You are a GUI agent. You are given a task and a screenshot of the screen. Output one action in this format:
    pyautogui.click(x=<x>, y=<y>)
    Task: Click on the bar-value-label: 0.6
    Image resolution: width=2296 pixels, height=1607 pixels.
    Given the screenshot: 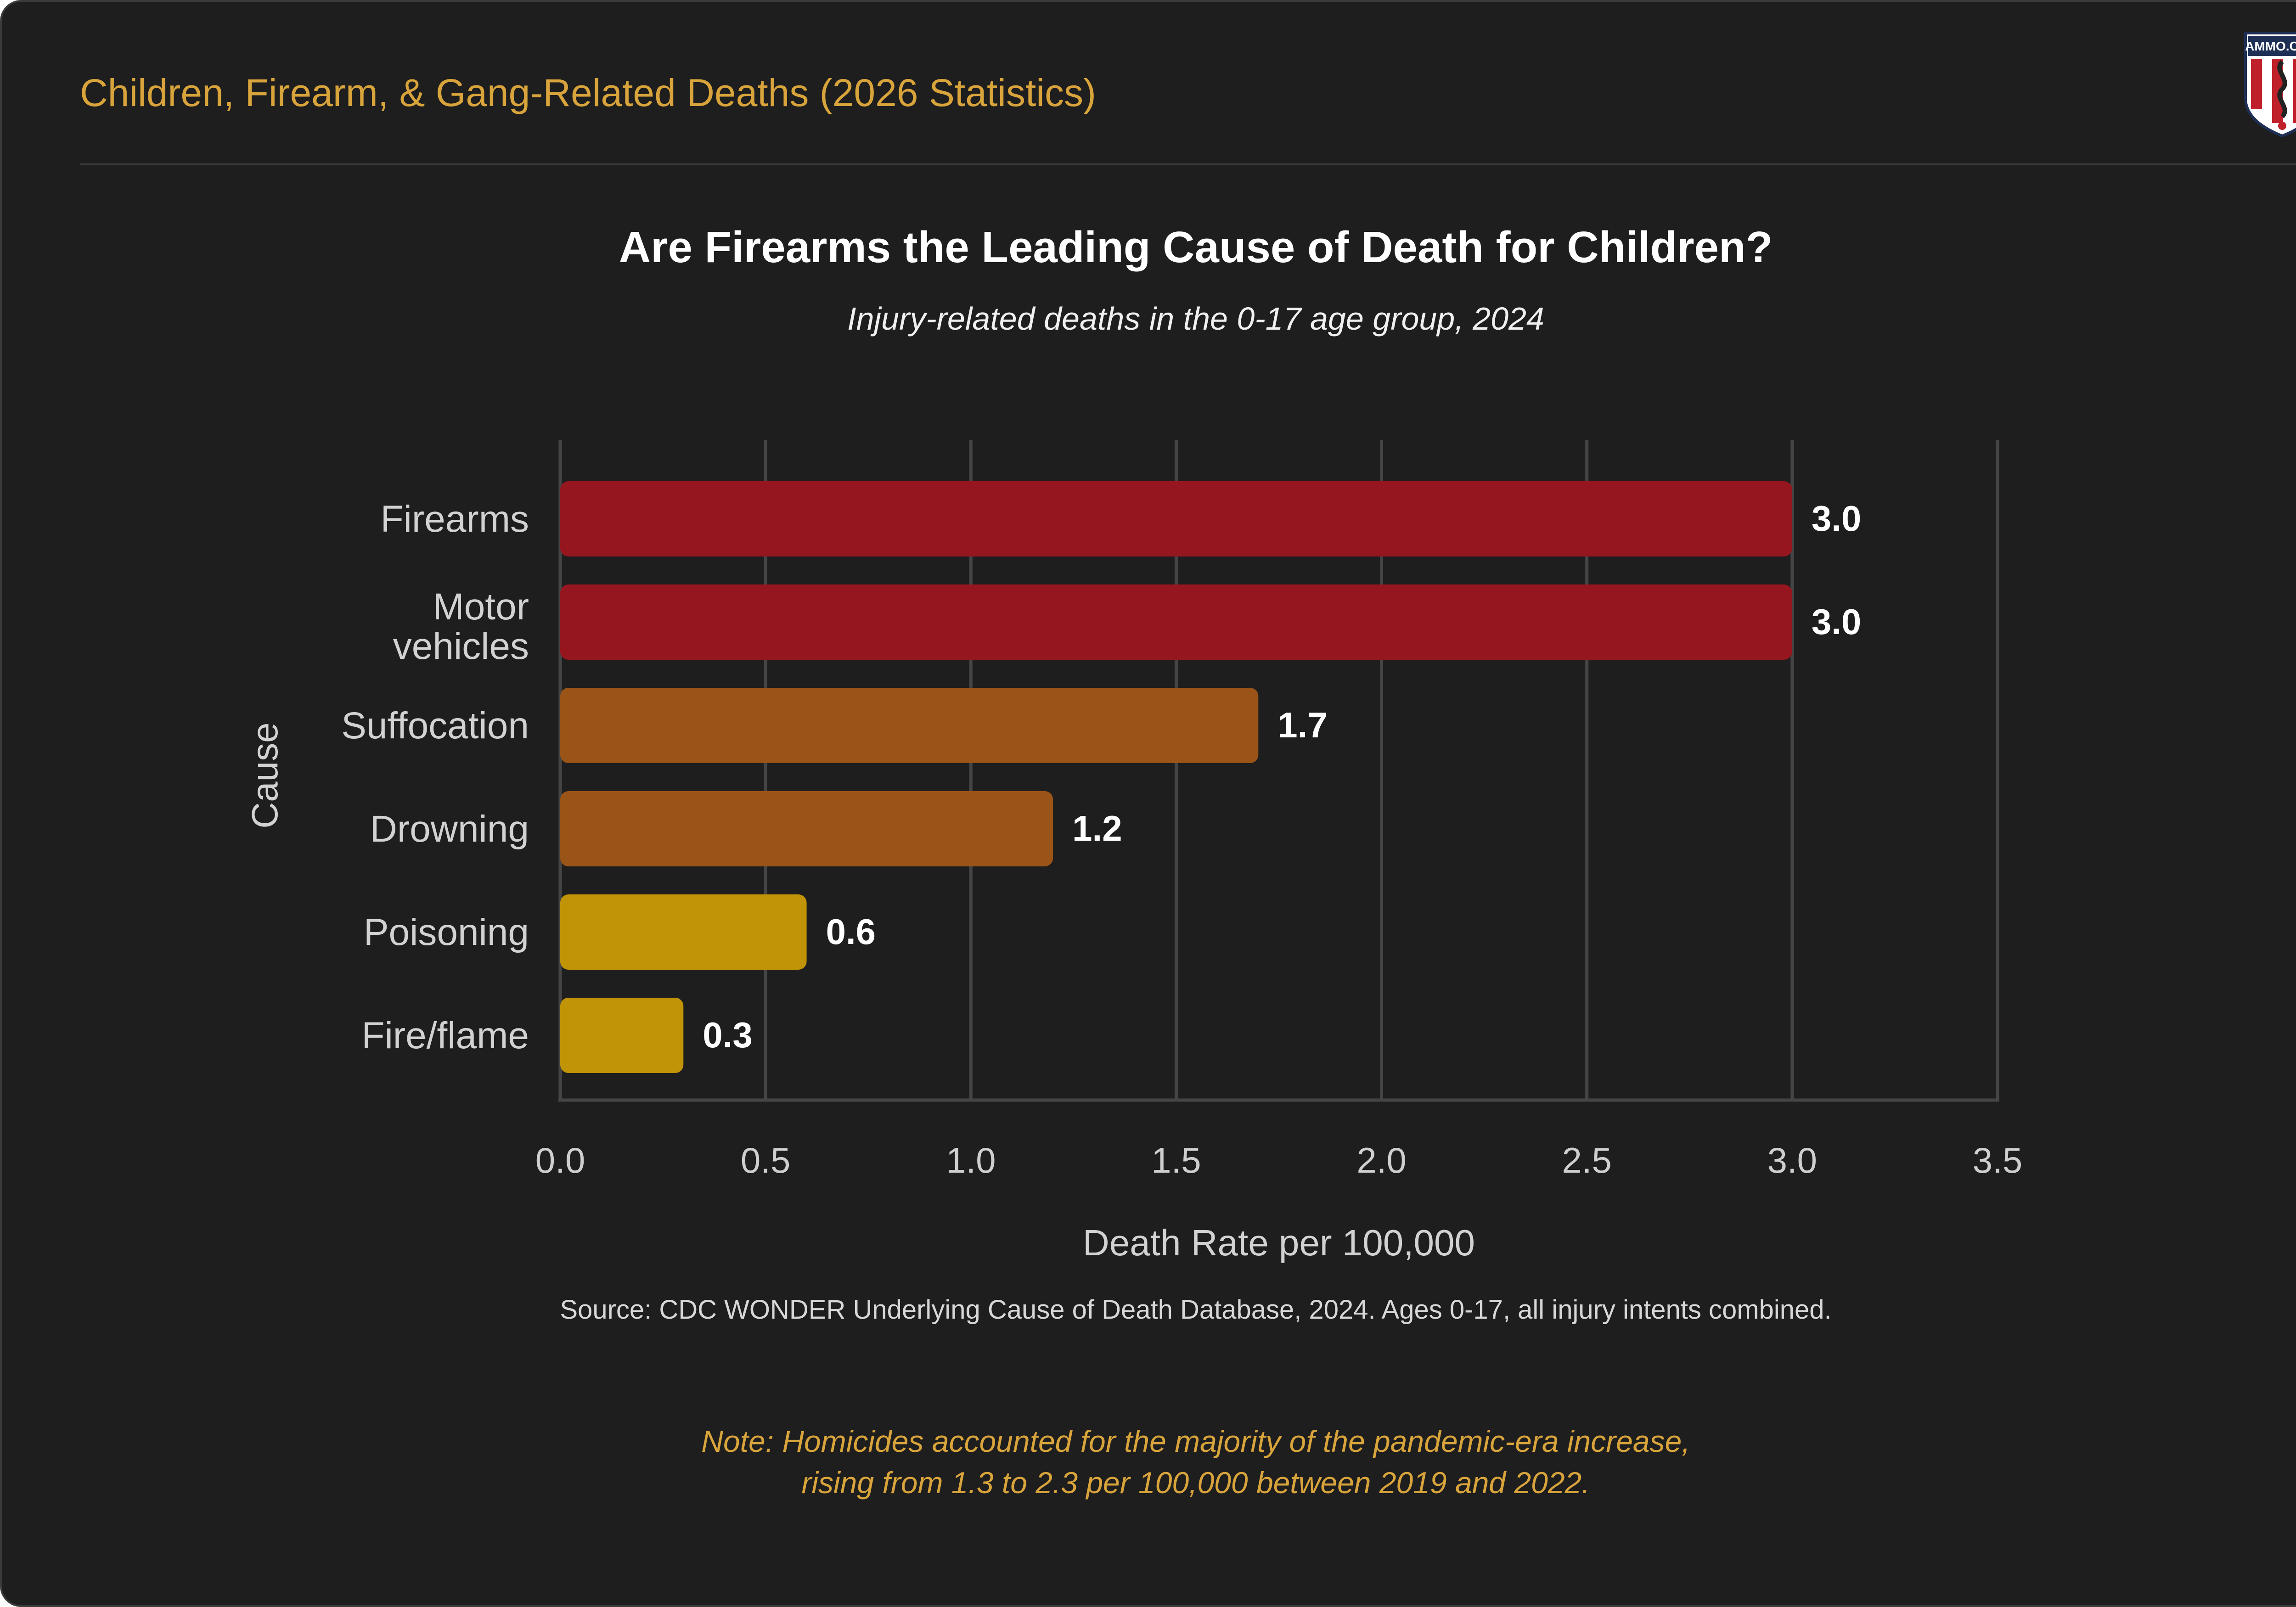 What is the action you would take?
    pyautogui.click(x=851, y=931)
    